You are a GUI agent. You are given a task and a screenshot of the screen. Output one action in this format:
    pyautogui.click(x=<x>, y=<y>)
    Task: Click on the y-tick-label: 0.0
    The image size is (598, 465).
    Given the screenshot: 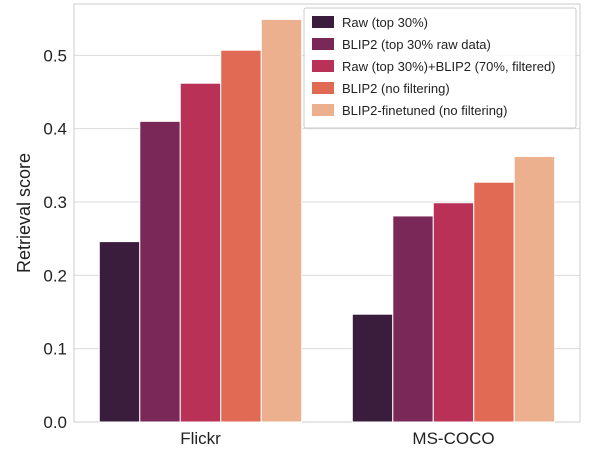 What is the action you would take?
    pyautogui.click(x=55, y=422)
    